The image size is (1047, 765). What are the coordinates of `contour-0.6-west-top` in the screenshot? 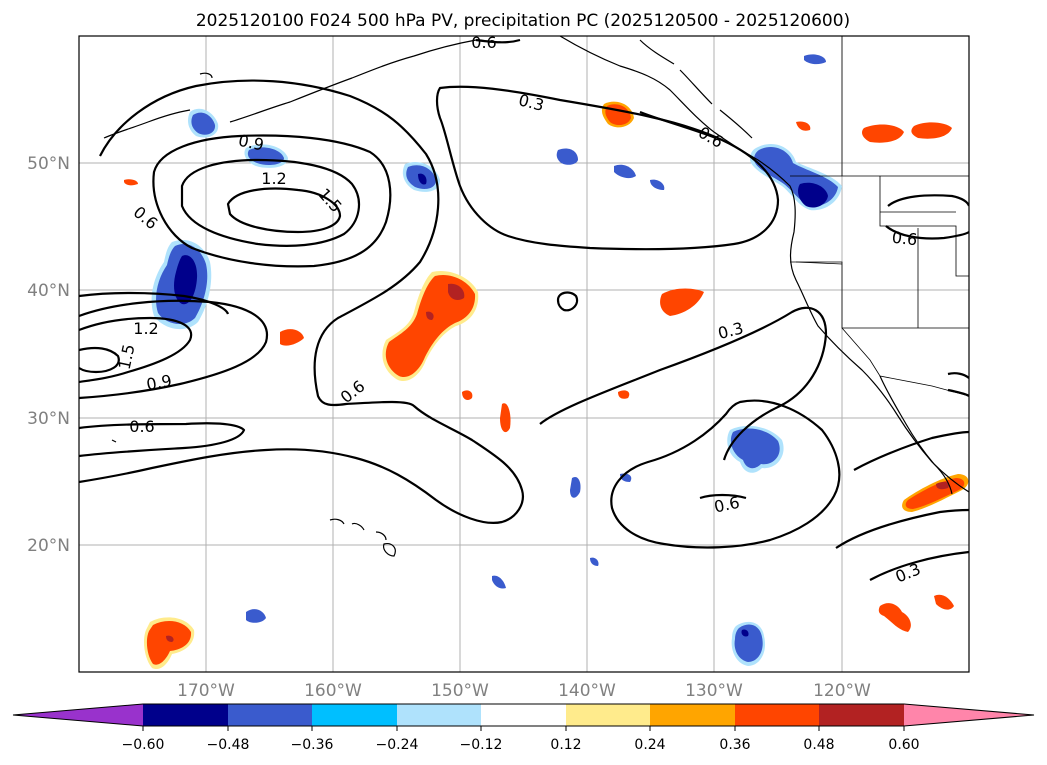 It's located at (154, 303).